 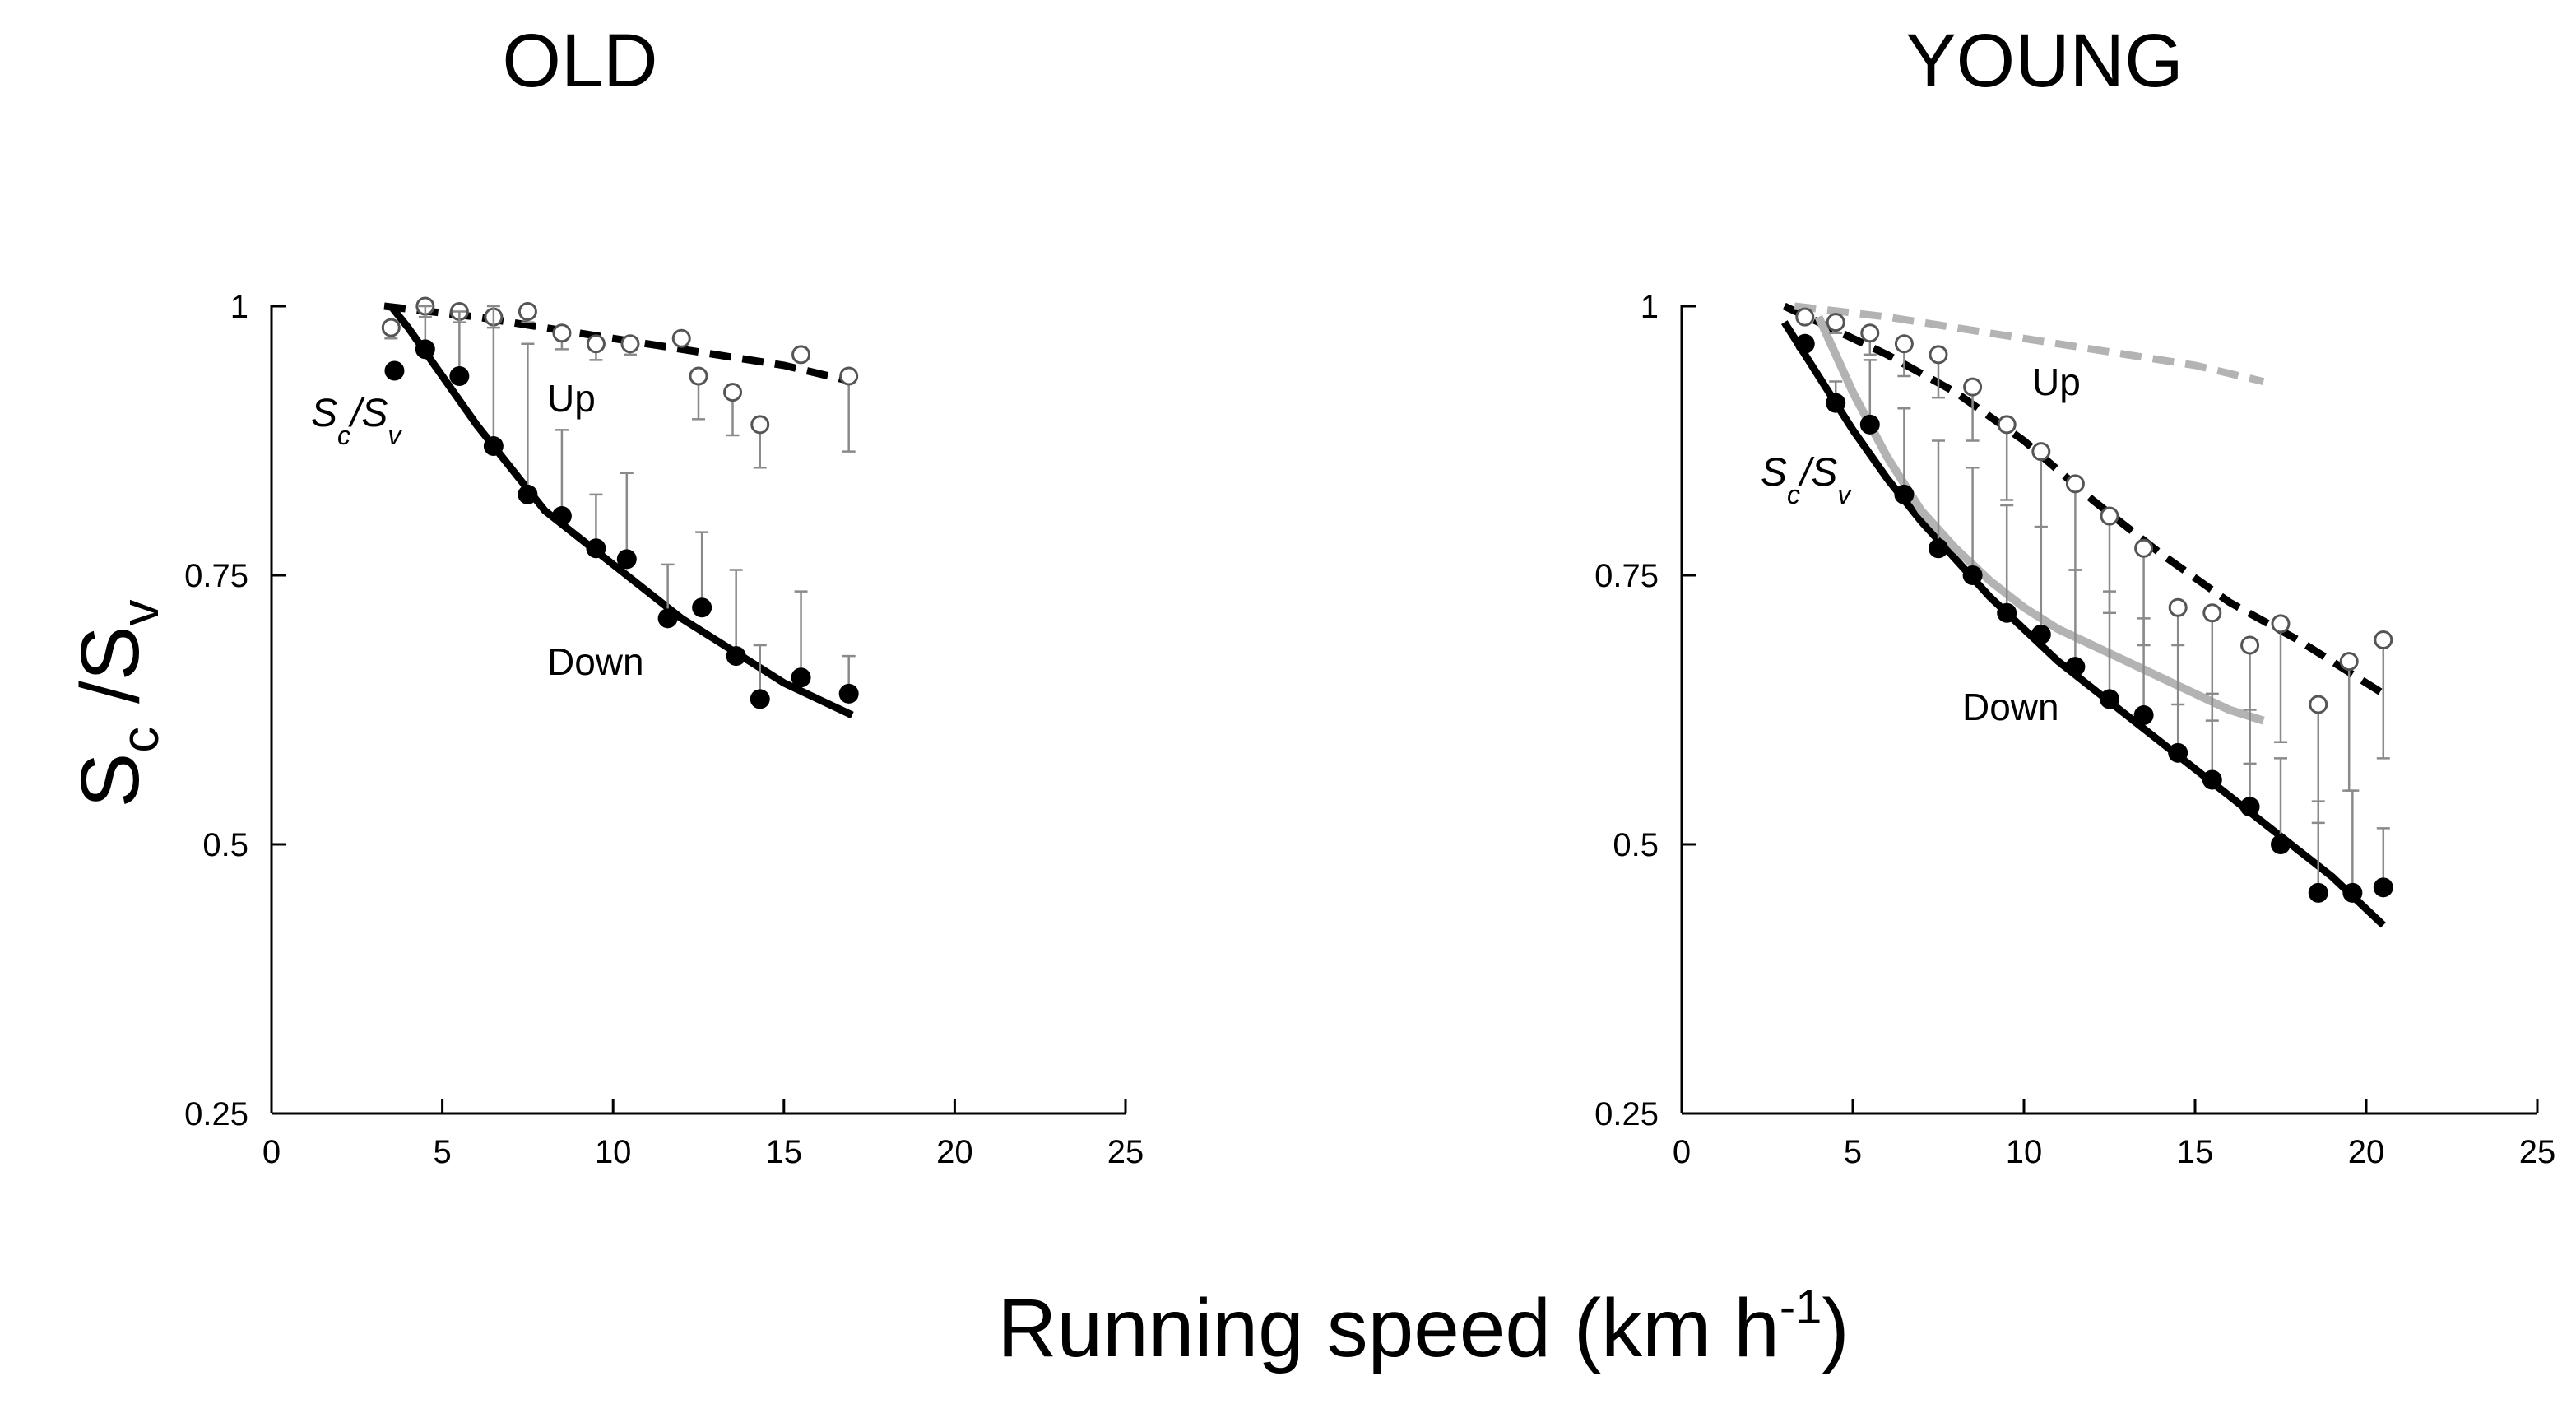 I want to click on x-axis-label: Running speed (km h-1), so click(x=1423, y=1327).